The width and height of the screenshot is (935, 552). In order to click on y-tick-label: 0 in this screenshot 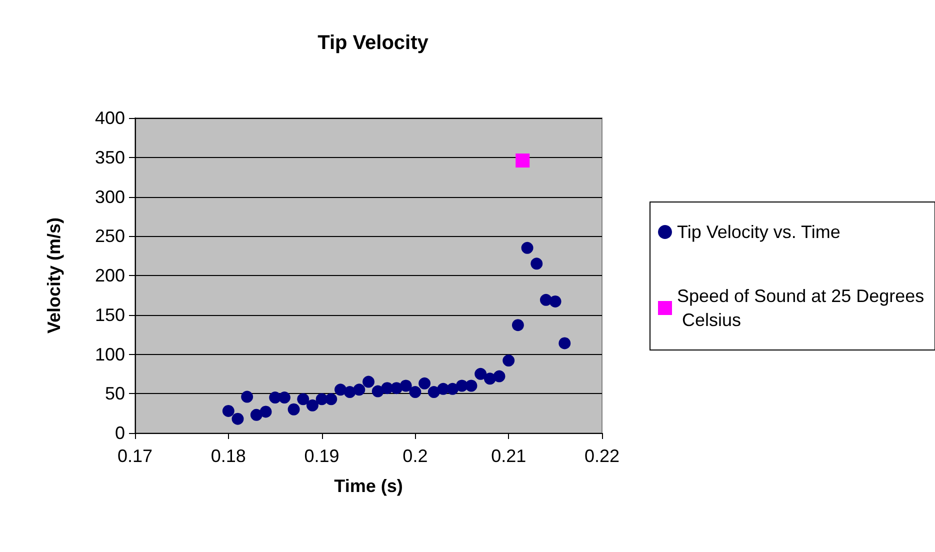, I will do `click(119, 433)`.